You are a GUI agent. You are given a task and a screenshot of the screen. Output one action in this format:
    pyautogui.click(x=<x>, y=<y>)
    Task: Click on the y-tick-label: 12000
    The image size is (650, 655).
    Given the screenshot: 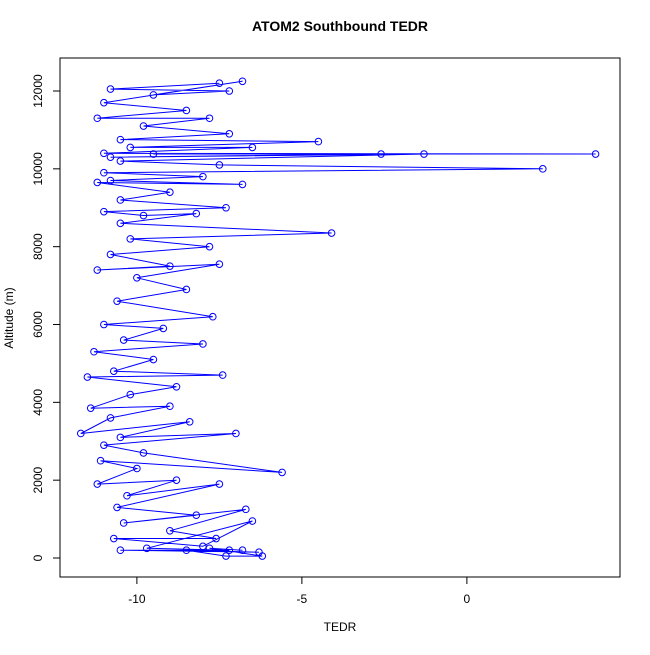 What is the action you would take?
    pyautogui.click(x=38, y=91)
    